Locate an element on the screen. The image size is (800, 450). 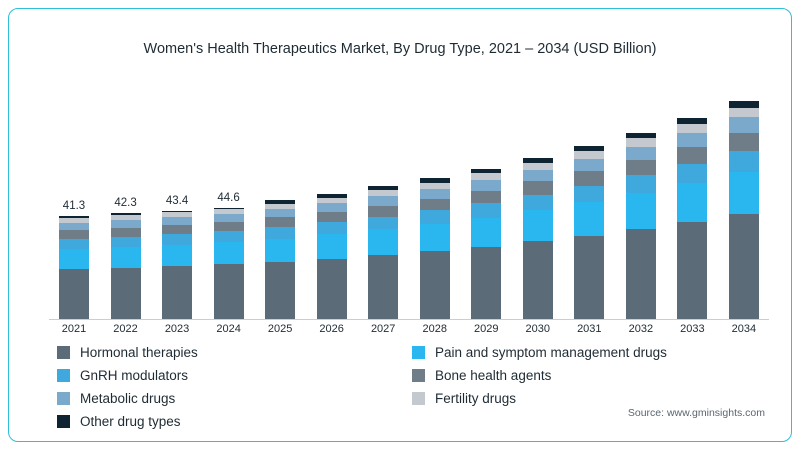
x-tick-label: 2021 is located at coordinates (74, 329).